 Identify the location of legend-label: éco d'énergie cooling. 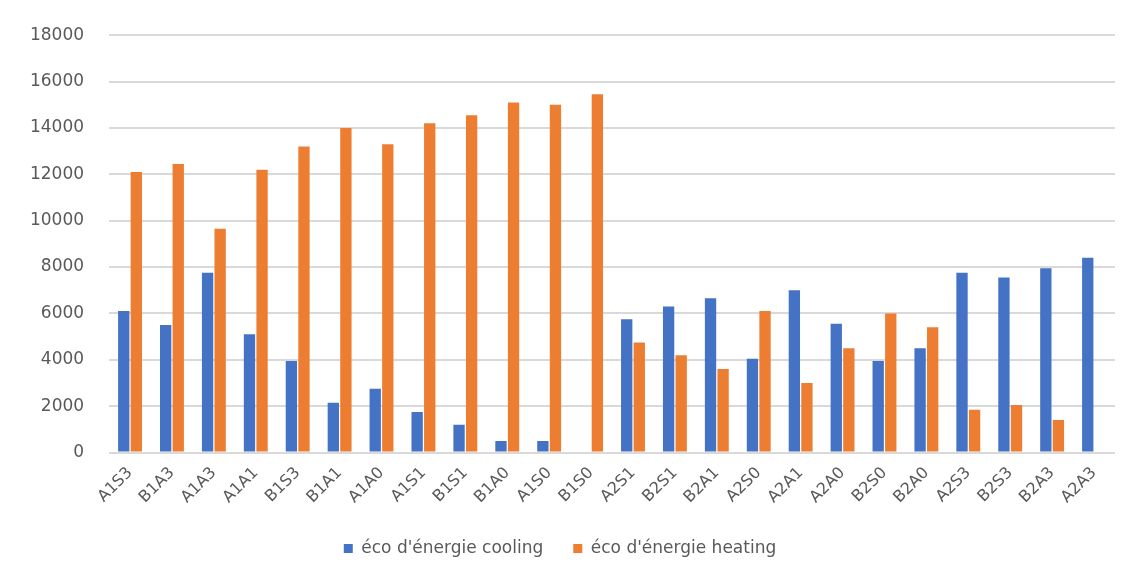
(452, 546).